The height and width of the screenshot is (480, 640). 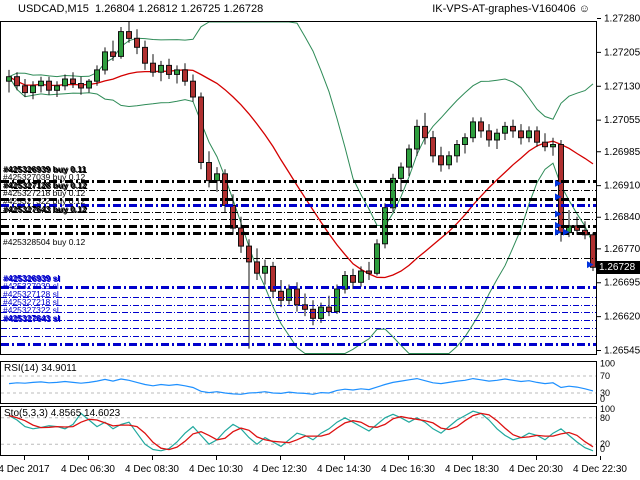 What do you see at coordinates (602, 449) in the screenshot?
I see `sto-scale-label: 0` at bounding box center [602, 449].